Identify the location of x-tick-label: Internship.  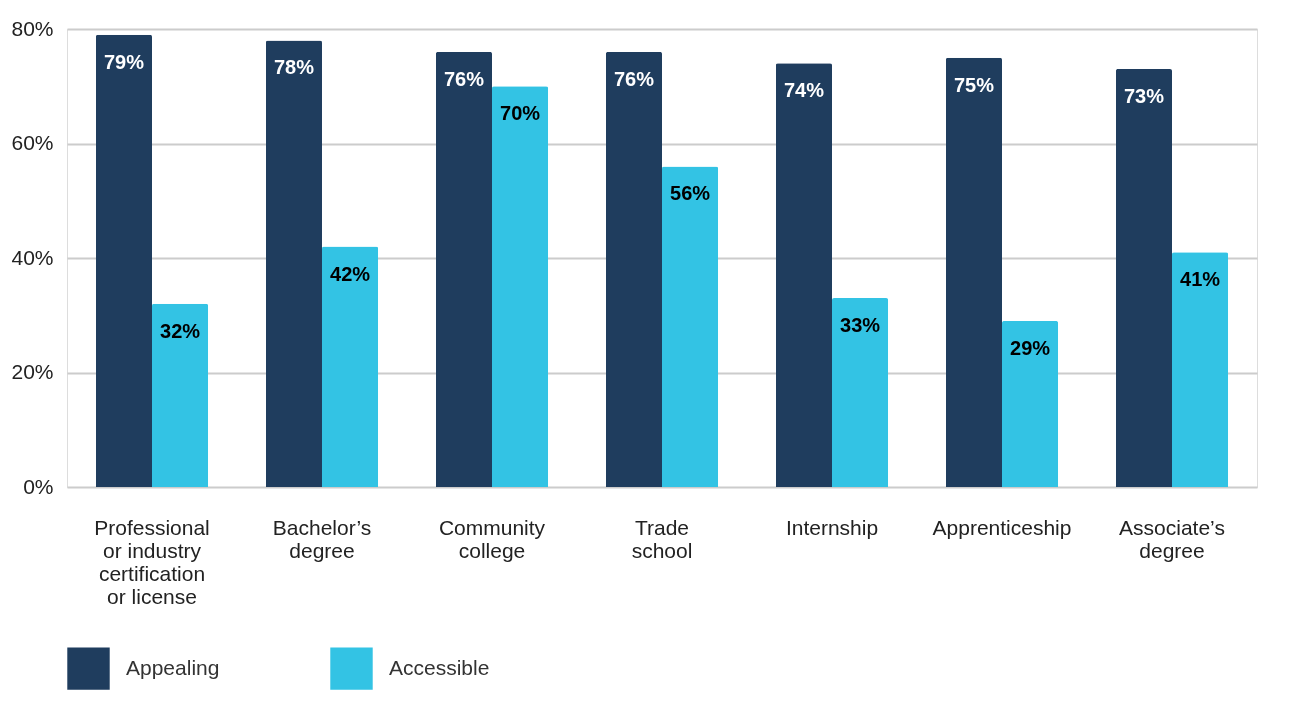
(832, 527).